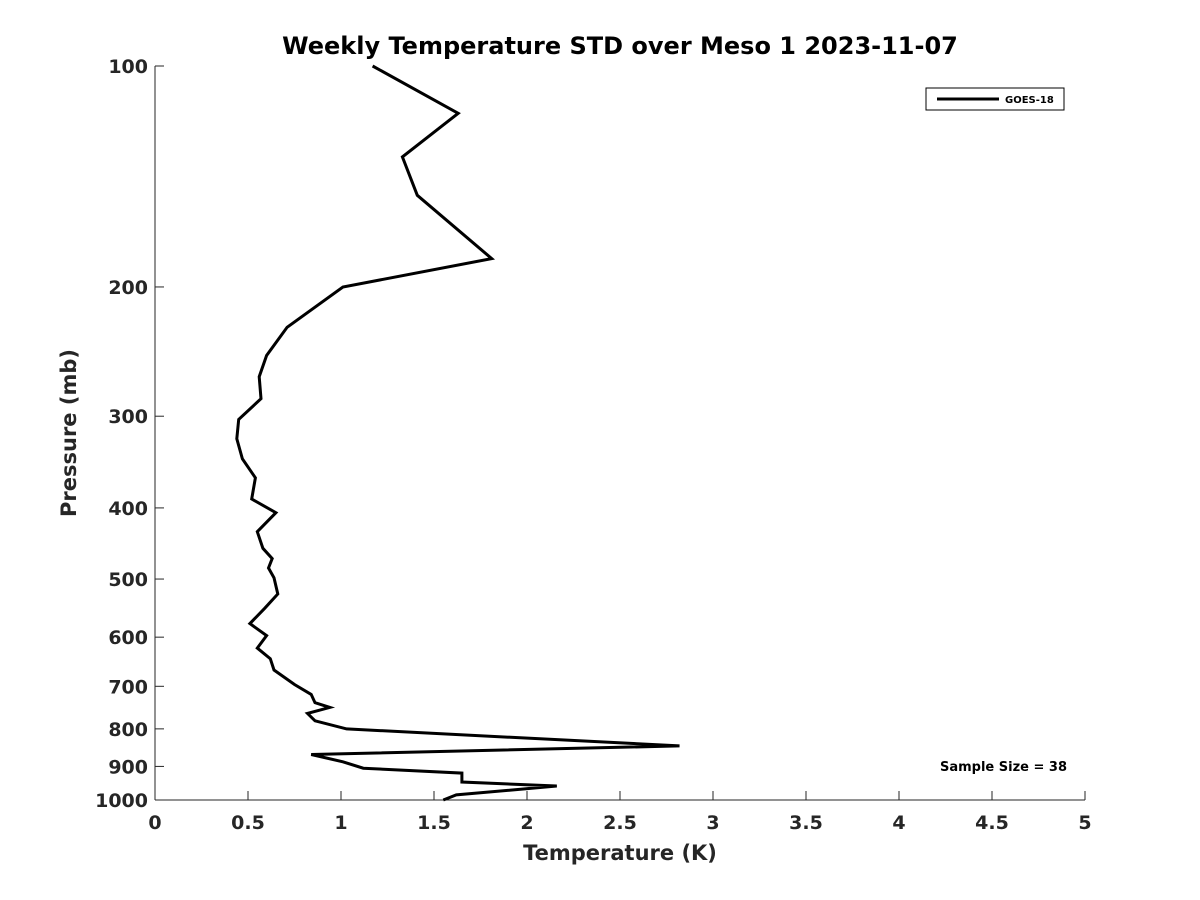 The image size is (1200, 900). What do you see at coordinates (1003, 767) in the screenshot?
I see `sample-size-annotation: Sample Size = 38` at bounding box center [1003, 767].